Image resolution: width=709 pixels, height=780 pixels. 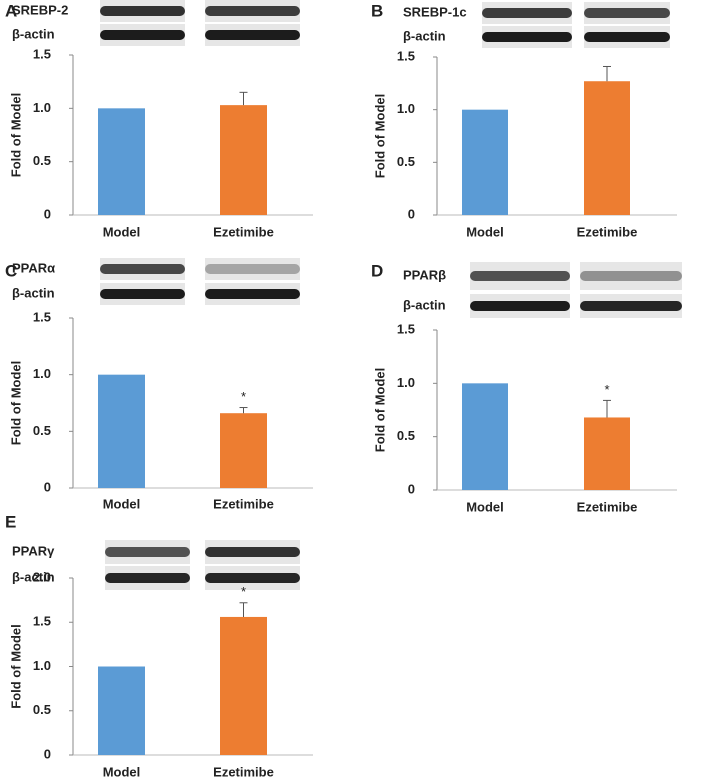 I want to click on blot-label: SREBP-1c, so click(x=435, y=11).